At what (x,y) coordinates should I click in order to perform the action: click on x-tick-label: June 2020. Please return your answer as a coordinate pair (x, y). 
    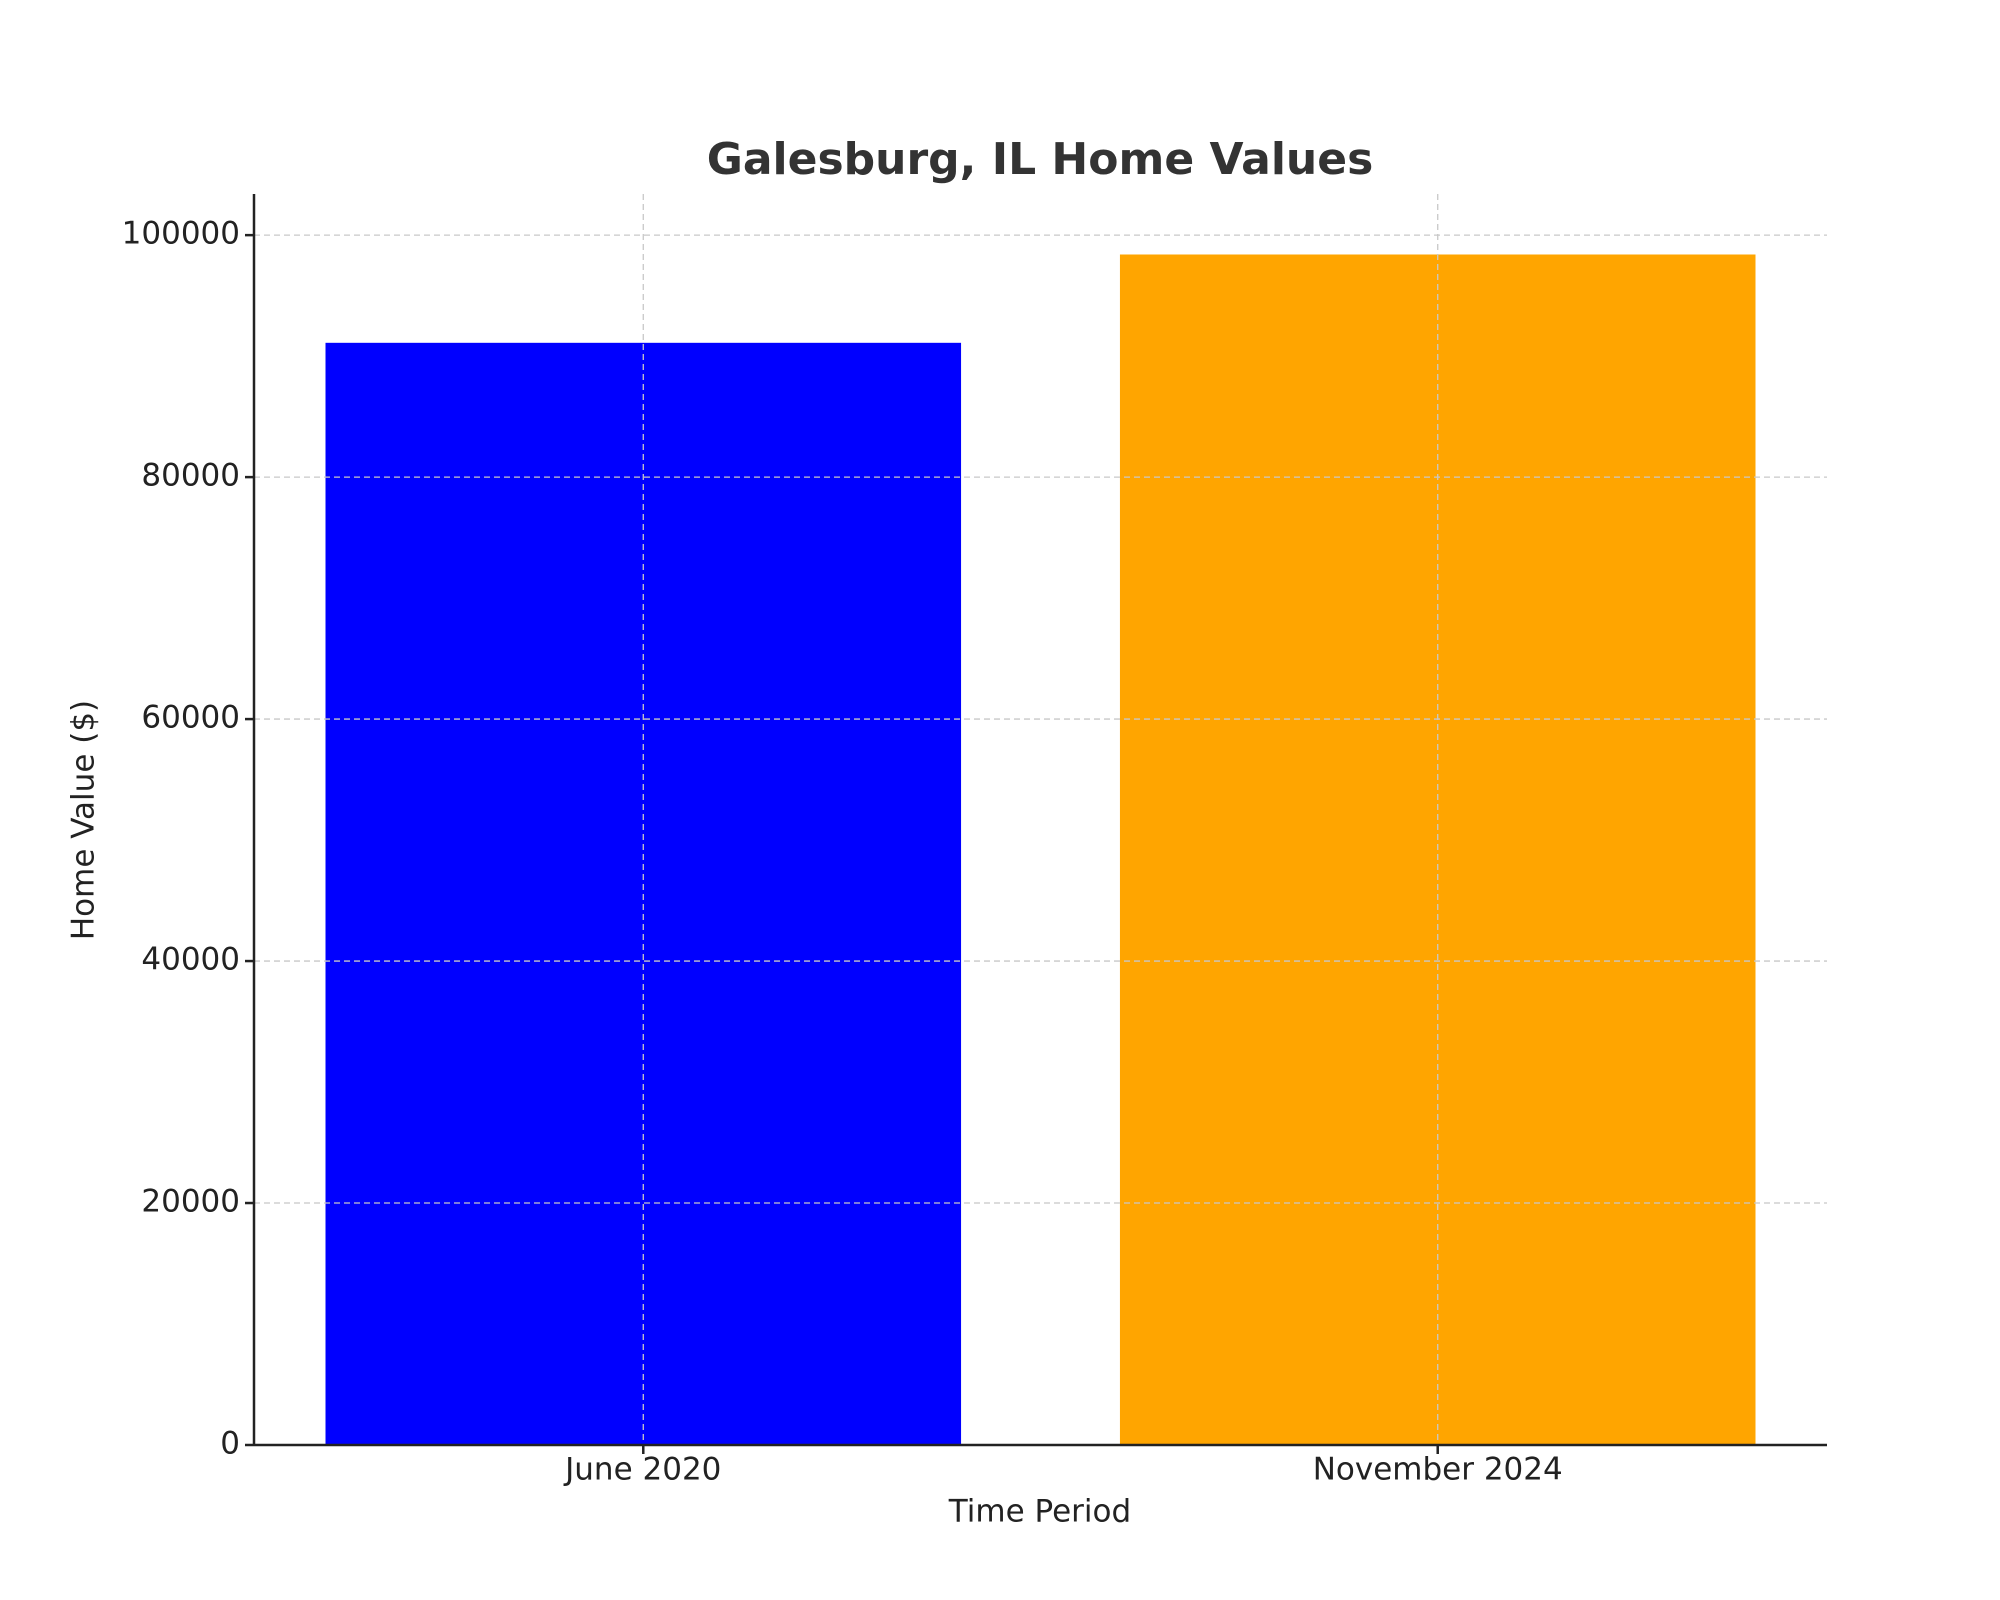
    Looking at the image, I should click on (642, 1470).